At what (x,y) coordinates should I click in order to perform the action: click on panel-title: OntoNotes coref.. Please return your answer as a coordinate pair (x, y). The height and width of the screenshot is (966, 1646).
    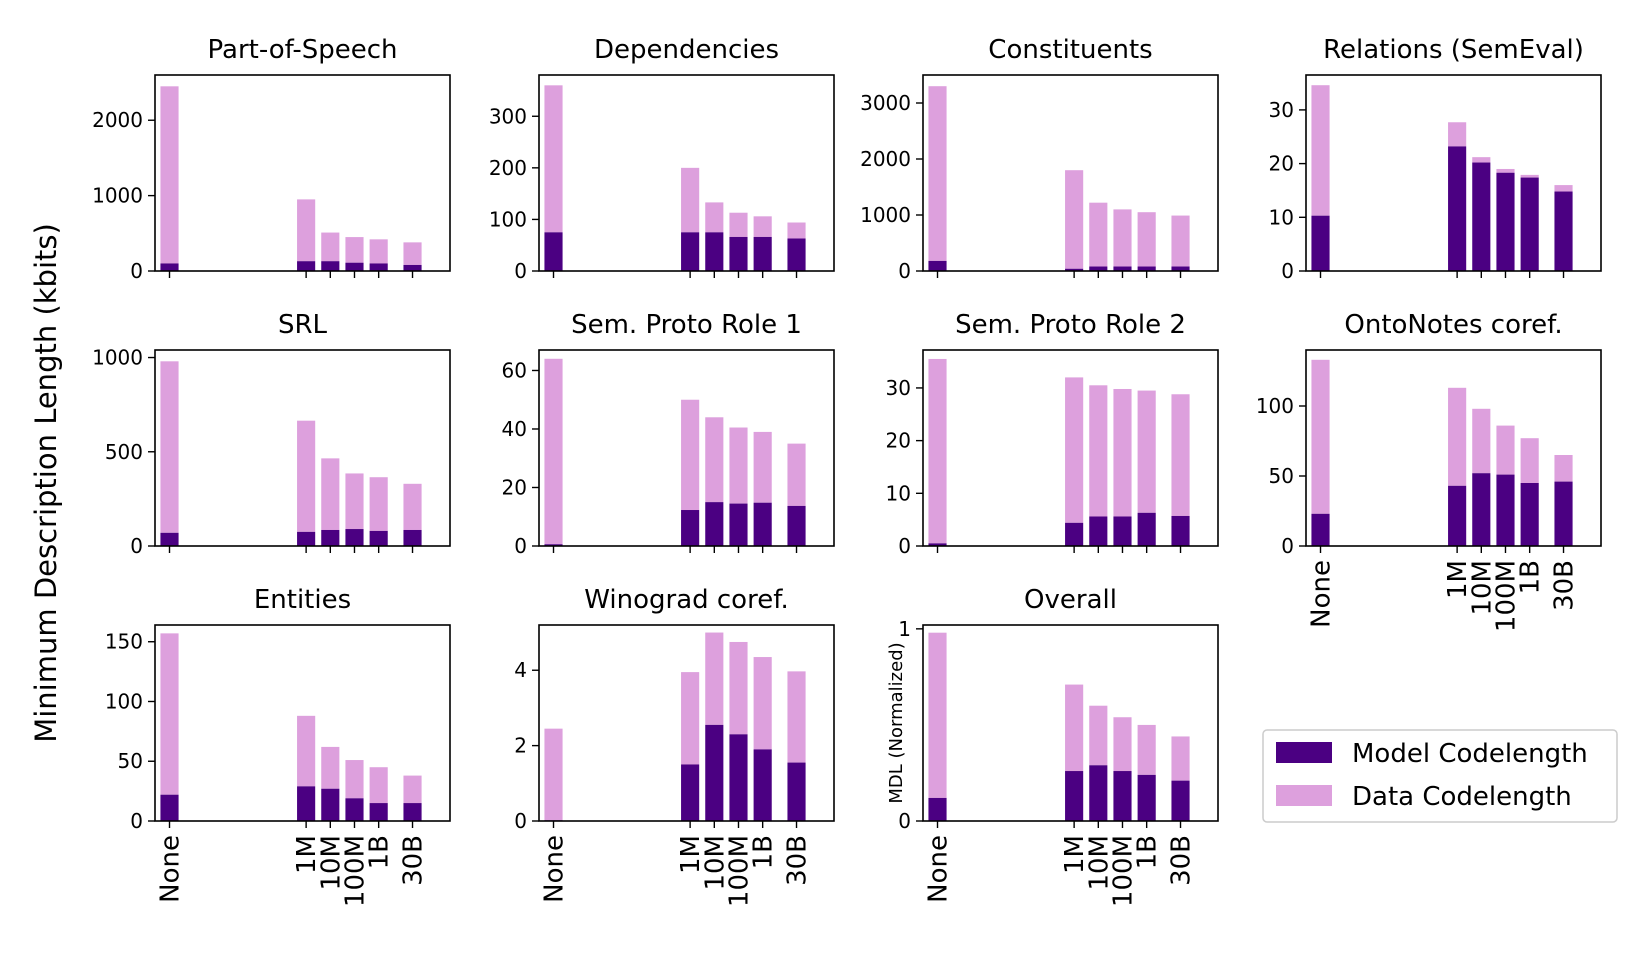
    Looking at the image, I should click on (1453, 325).